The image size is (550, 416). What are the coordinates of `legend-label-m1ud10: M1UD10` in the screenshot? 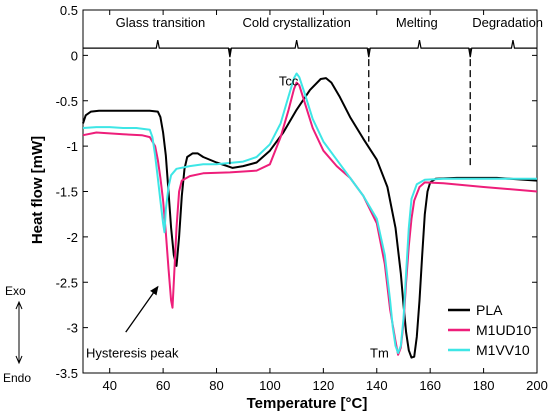 It's located at (503, 330).